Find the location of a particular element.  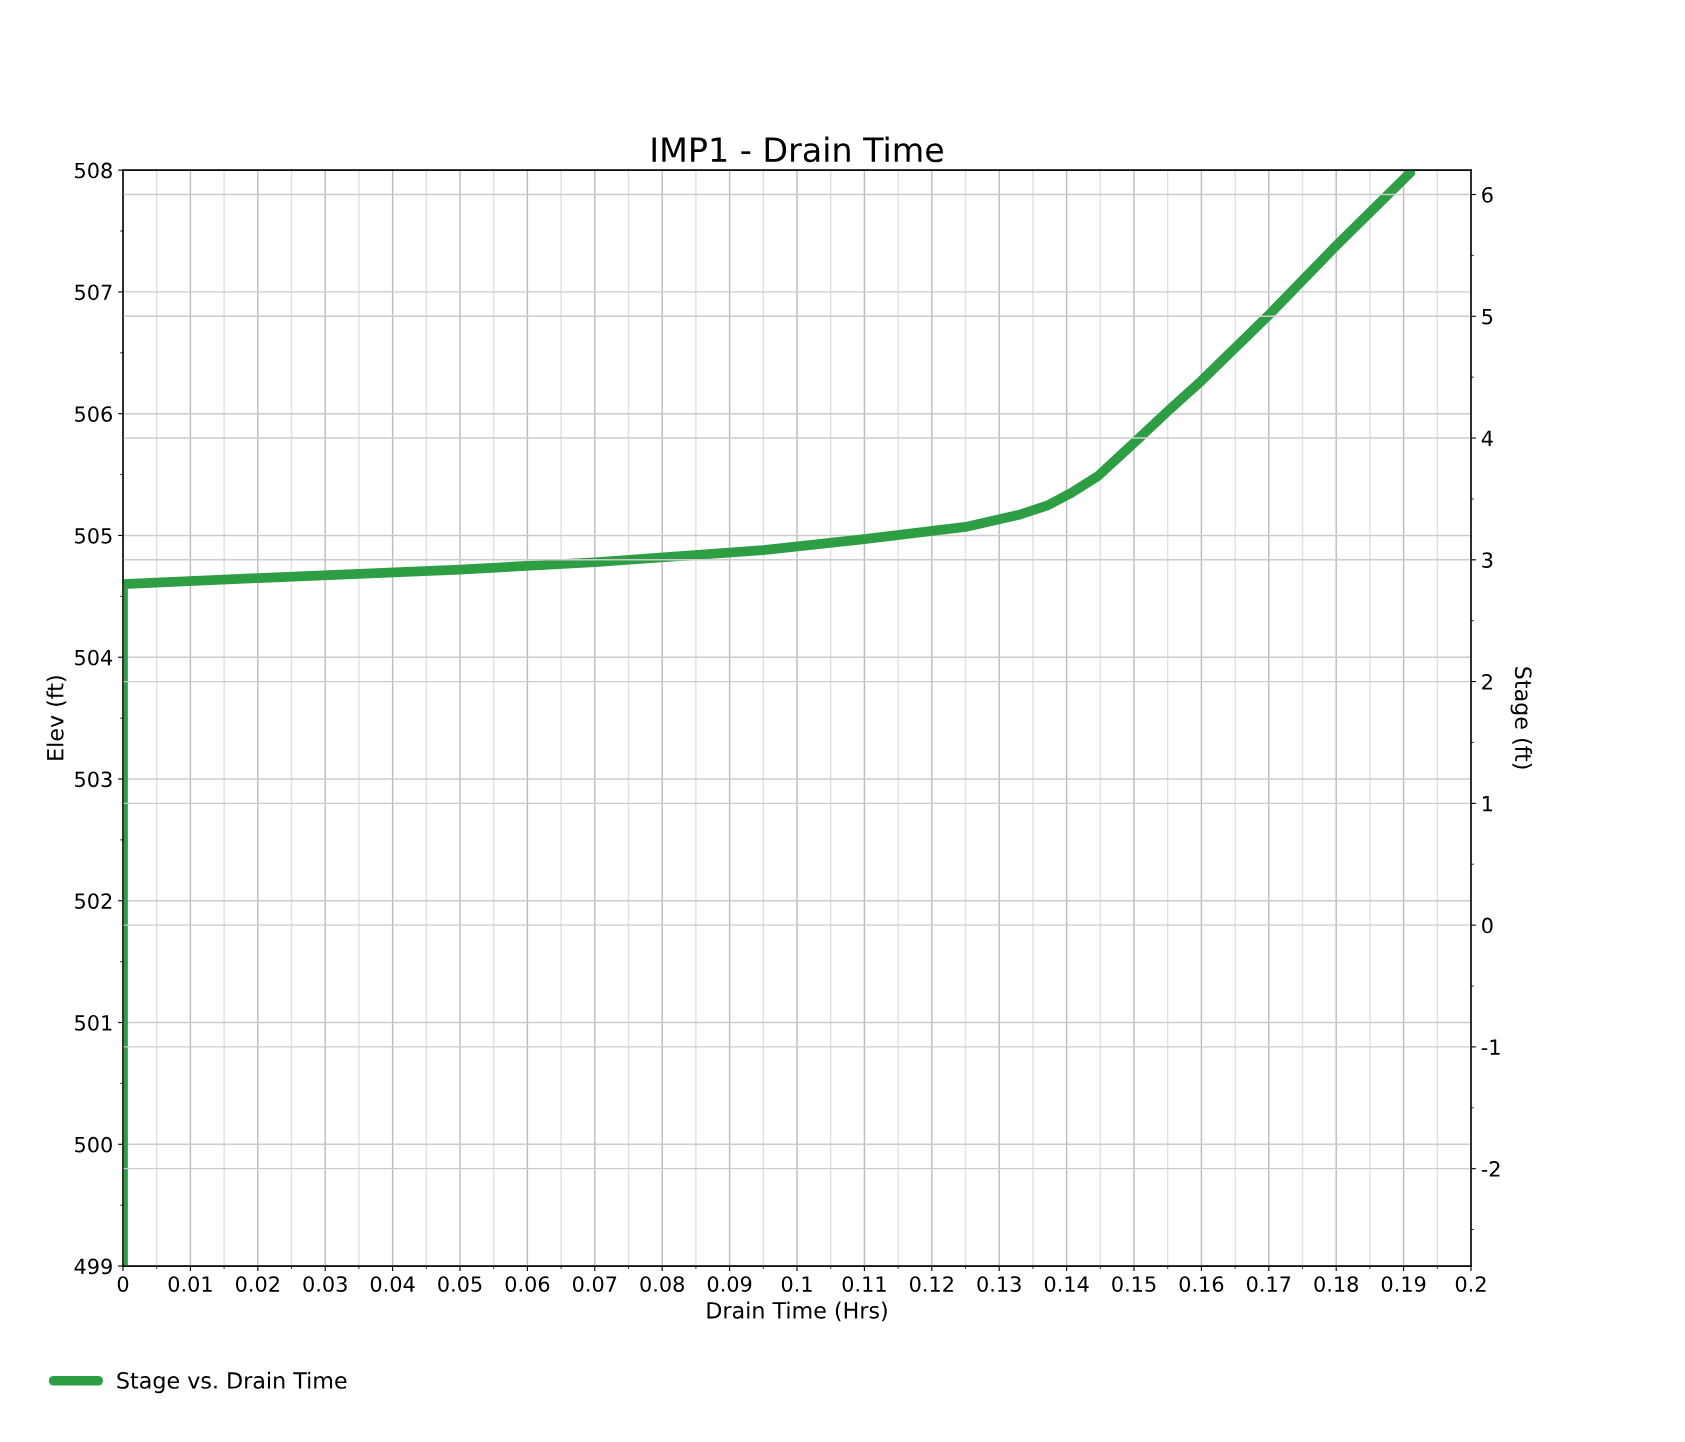

y2-tick-label: -2 is located at coordinates (1490, 1169).